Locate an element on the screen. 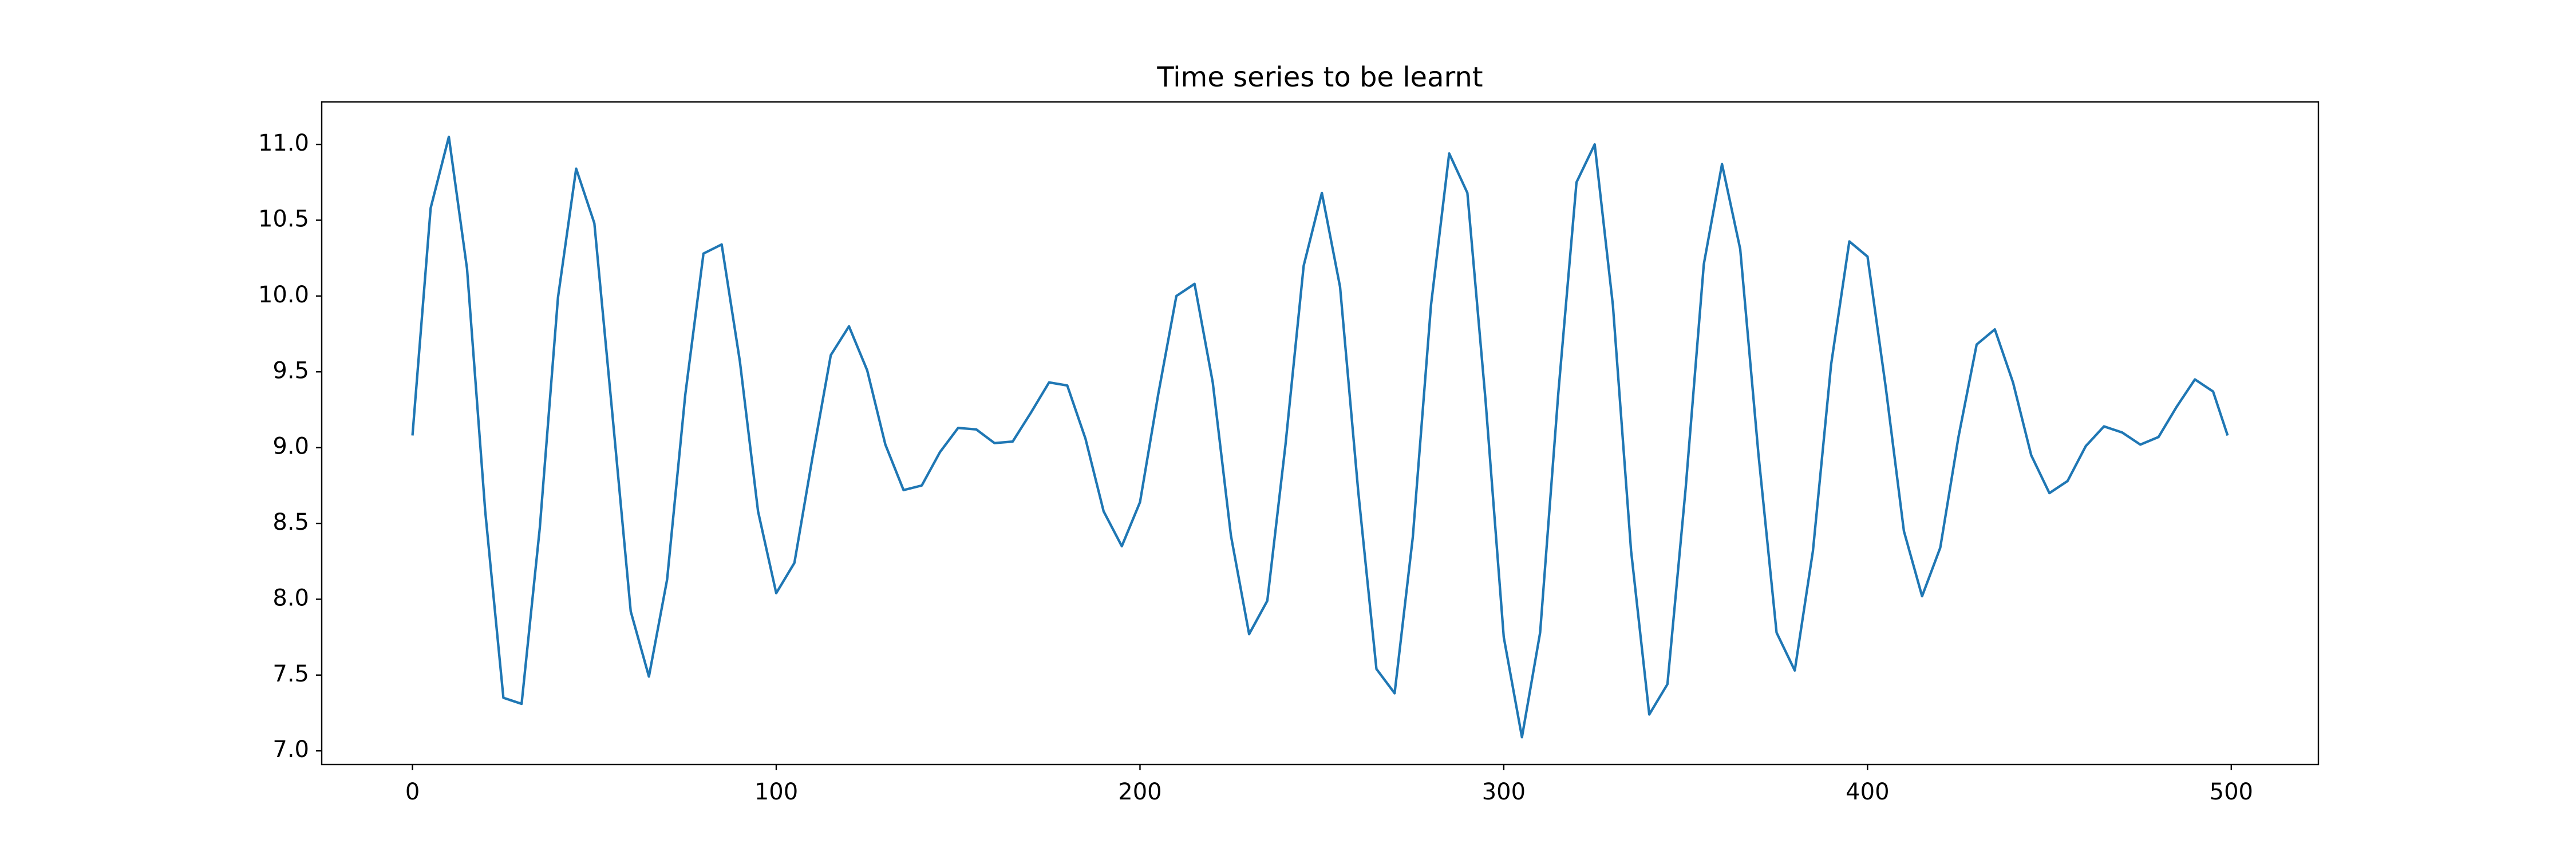 The width and height of the screenshot is (2576, 859). x-tick-label: 300 is located at coordinates (1504, 792).